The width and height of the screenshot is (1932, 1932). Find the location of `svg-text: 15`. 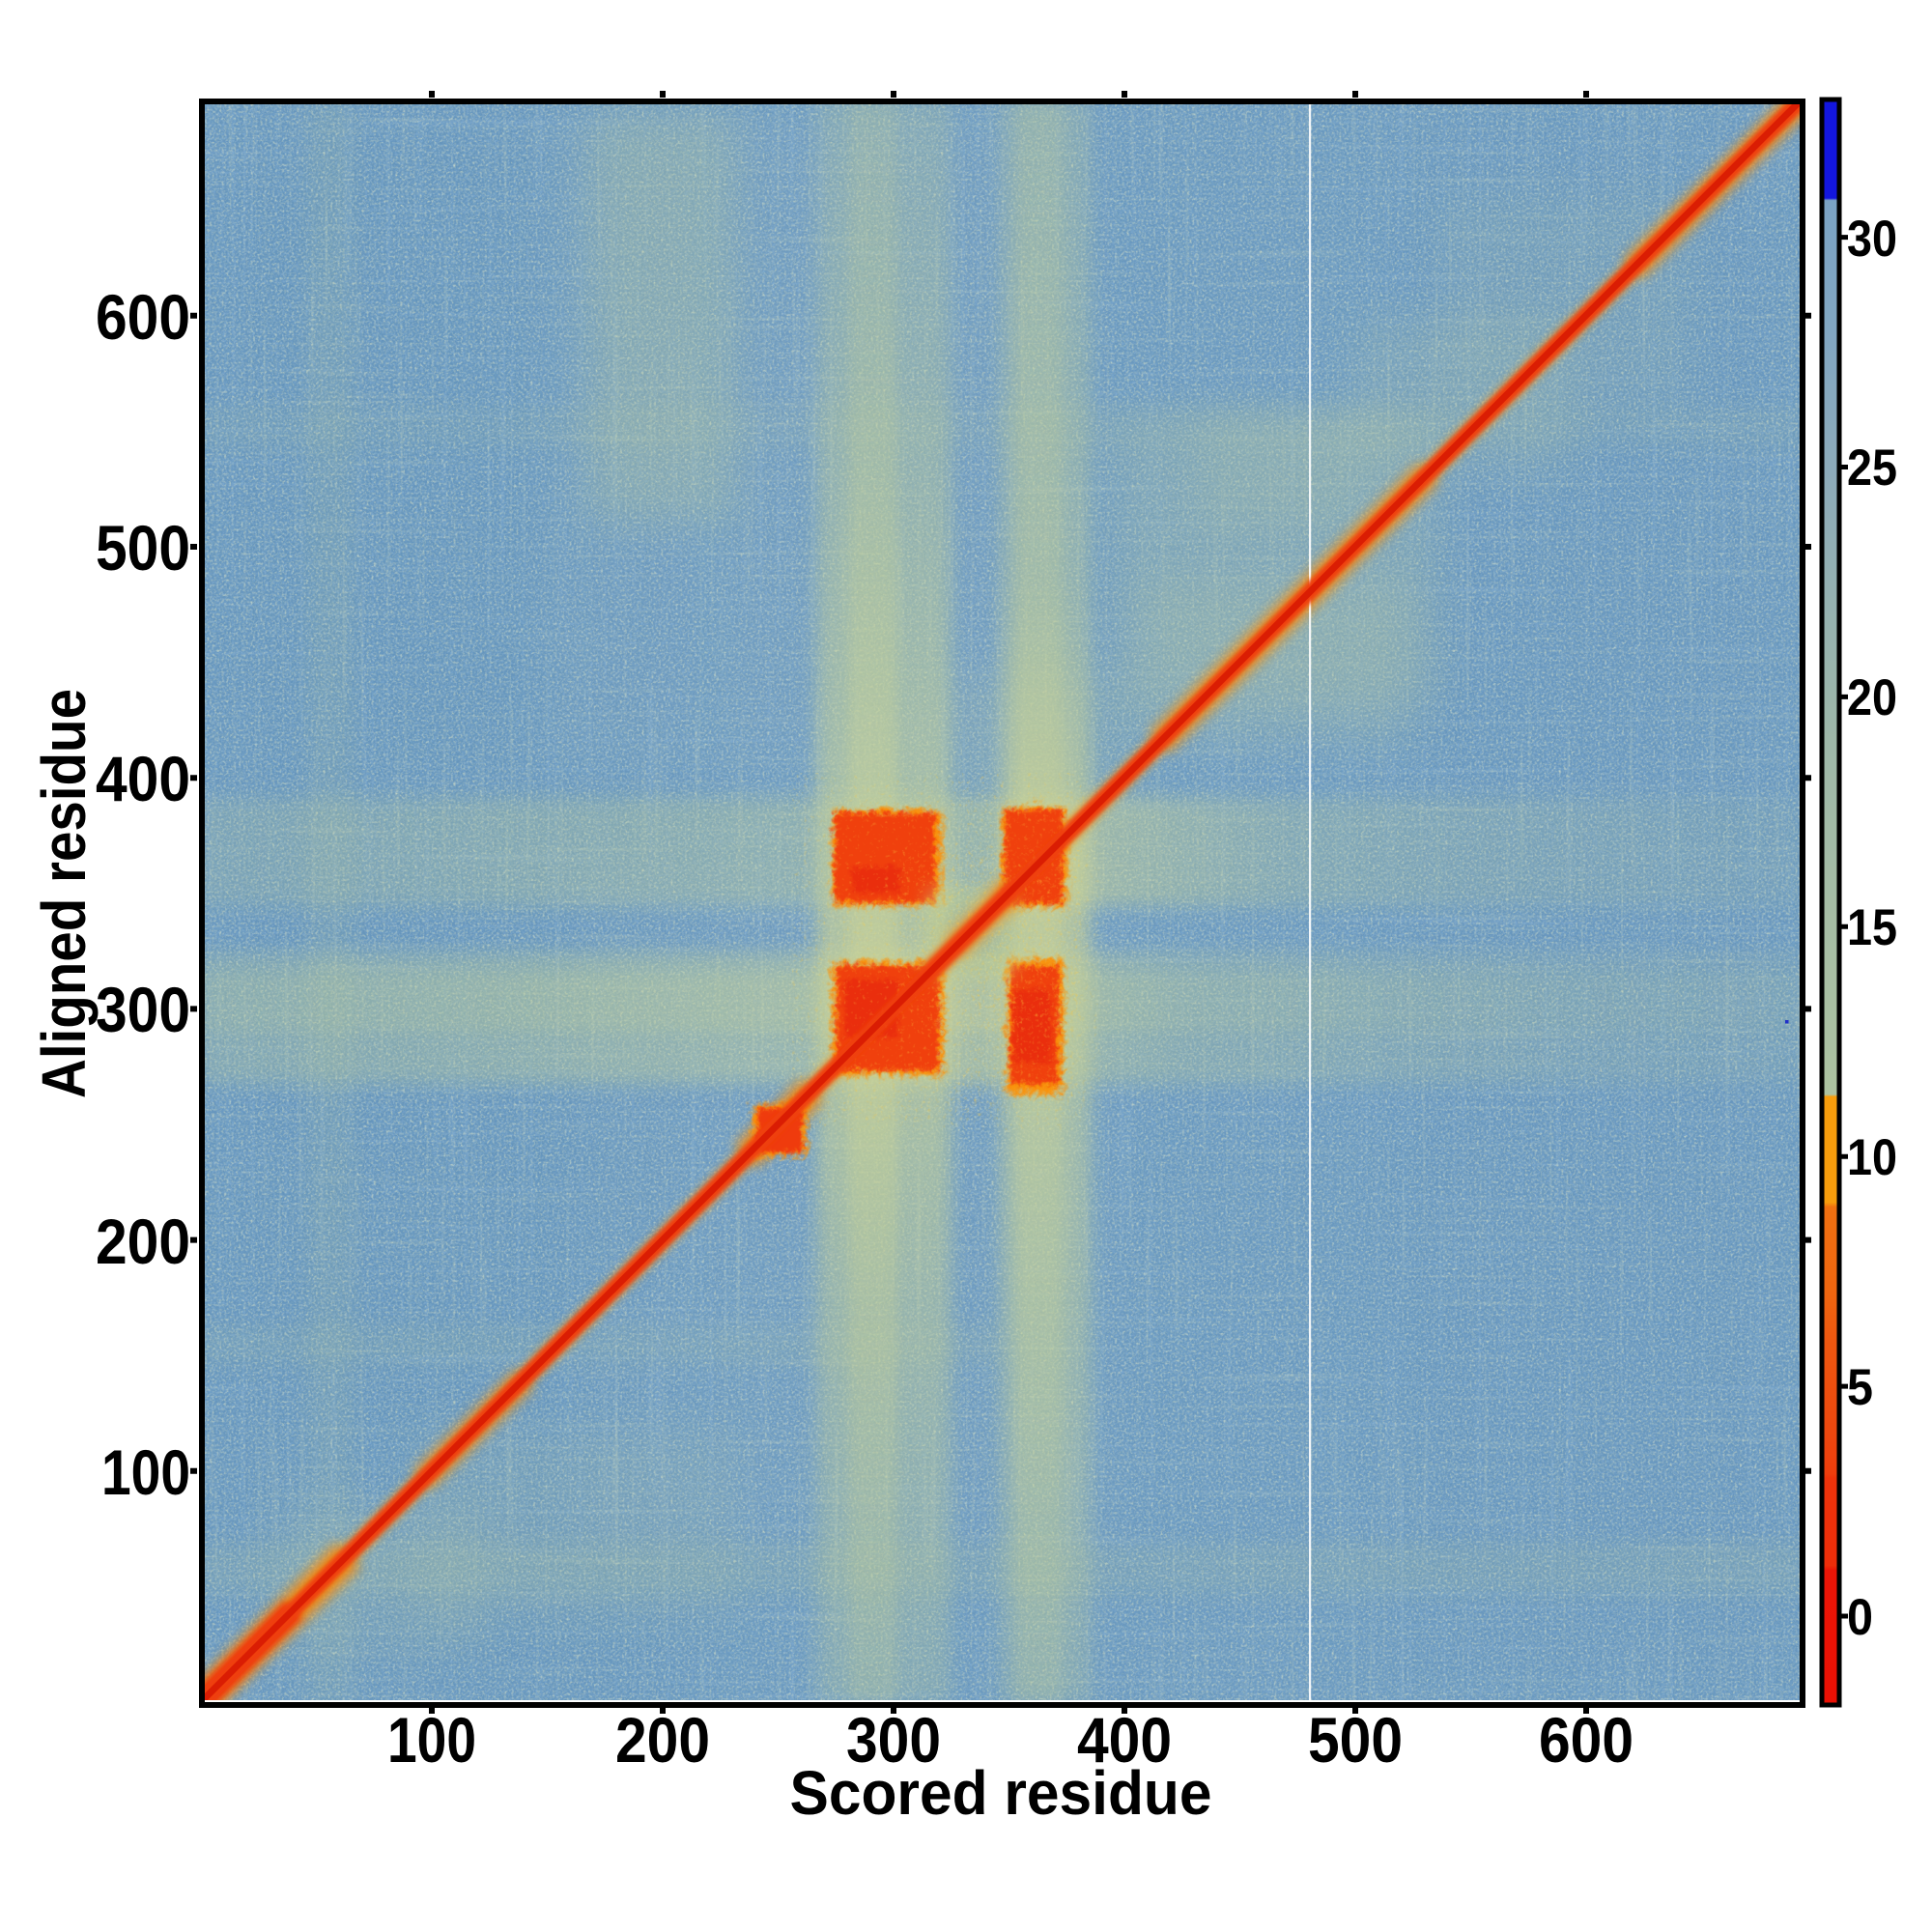

svg-text: 15 is located at coordinates (1872, 927).